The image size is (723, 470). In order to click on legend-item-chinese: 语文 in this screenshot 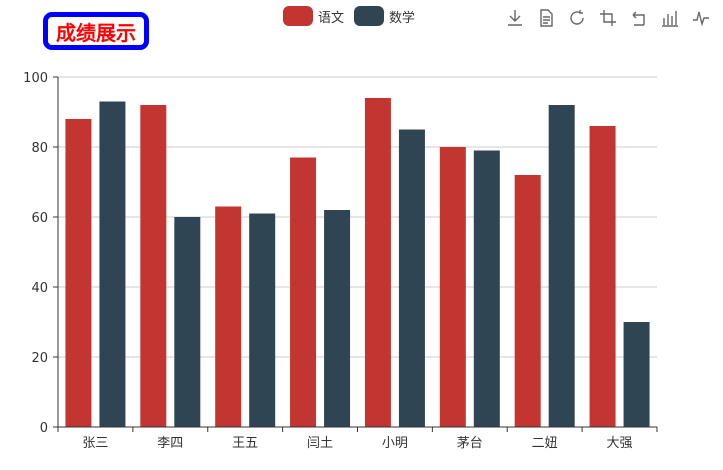, I will do `click(313, 16)`.